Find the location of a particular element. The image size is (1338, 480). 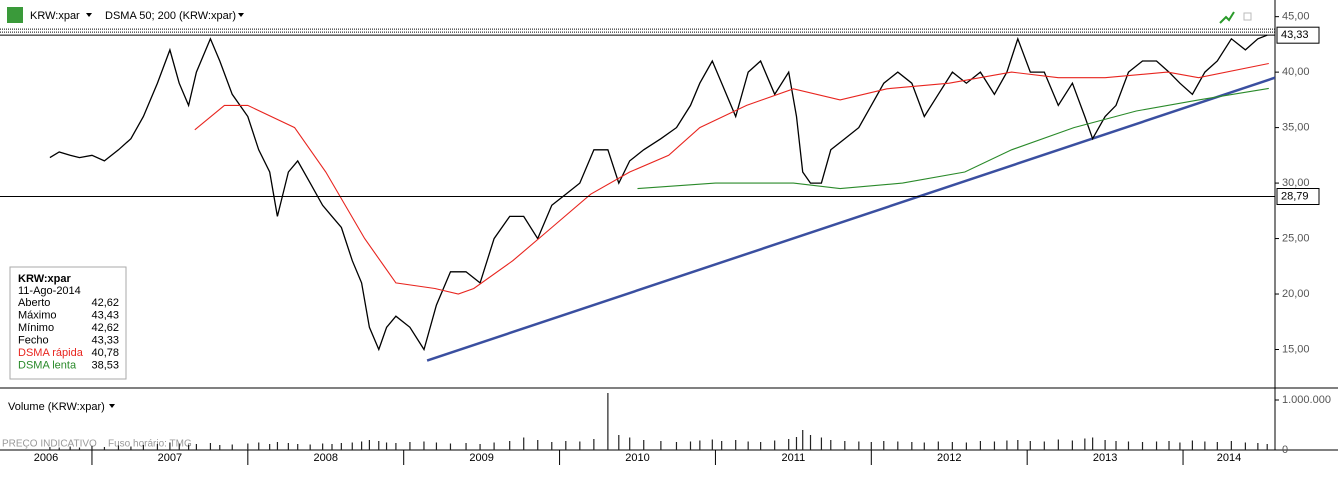

x-tick-label: 2011 is located at coordinates (794, 458).